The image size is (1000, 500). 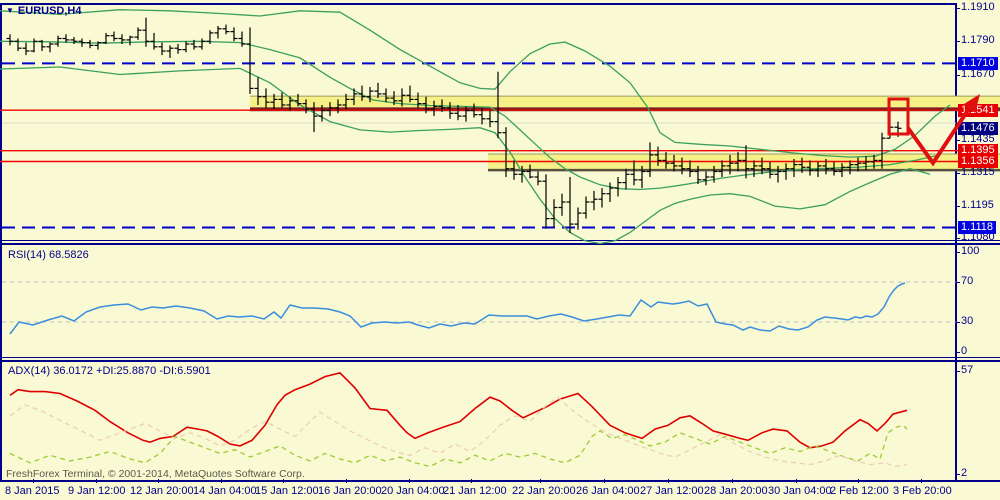 What do you see at coordinates (922, 491) in the screenshot?
I see `time-tick-label: 3 Feb 20:00` at bounding box center [922, 491].